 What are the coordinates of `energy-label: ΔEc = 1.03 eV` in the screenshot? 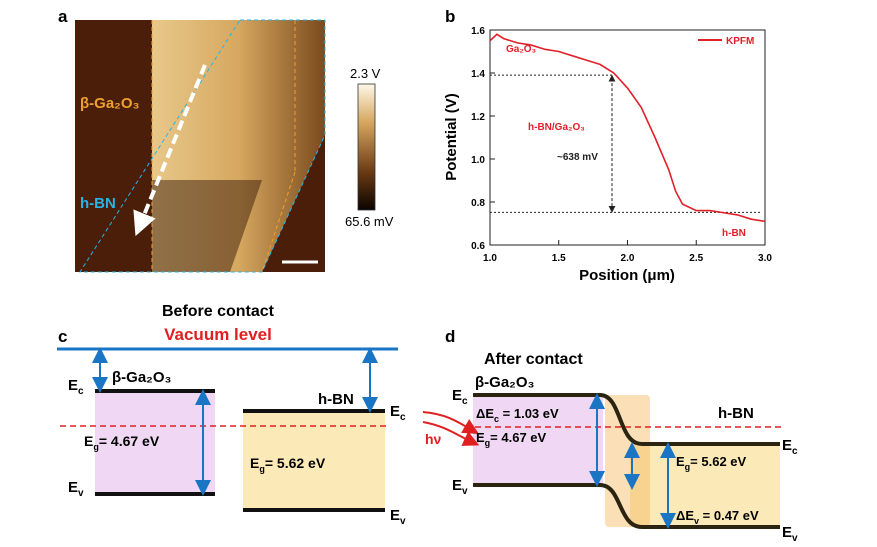 It's located at (517, 415).